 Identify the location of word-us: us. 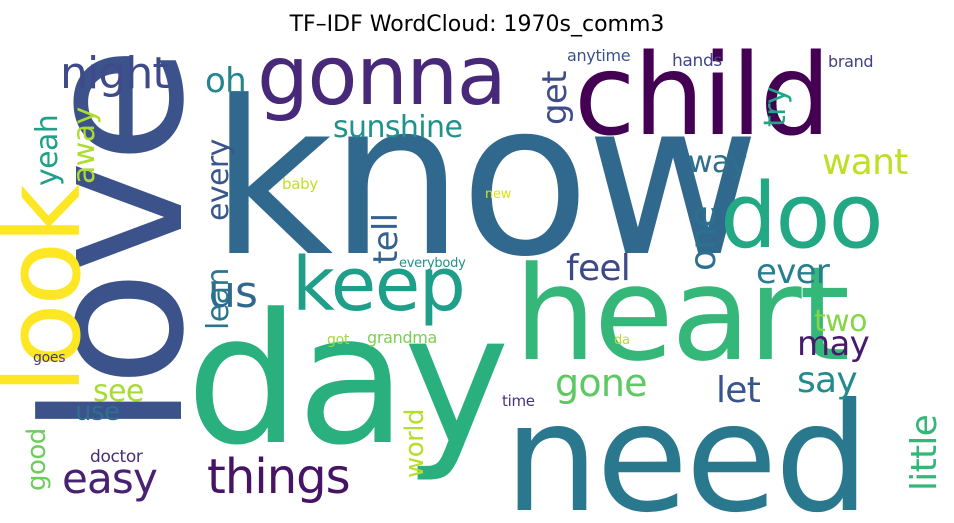
(232, 292).